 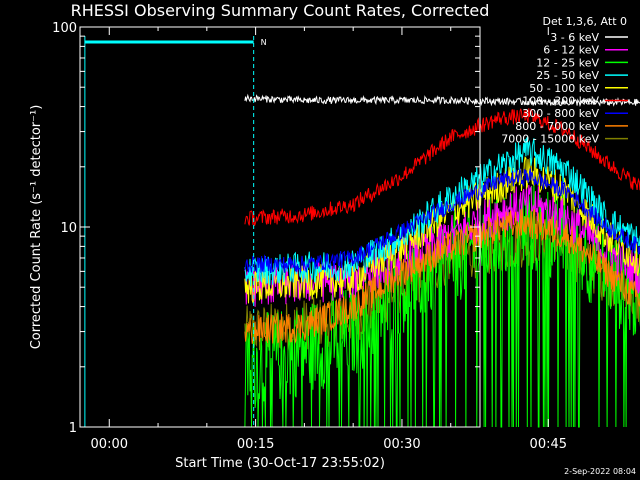 What do you see at coordinates (574, 37) in the screenshot?
I see `legend-label: 3 - 6 keV` at bounding box center [574, 37].